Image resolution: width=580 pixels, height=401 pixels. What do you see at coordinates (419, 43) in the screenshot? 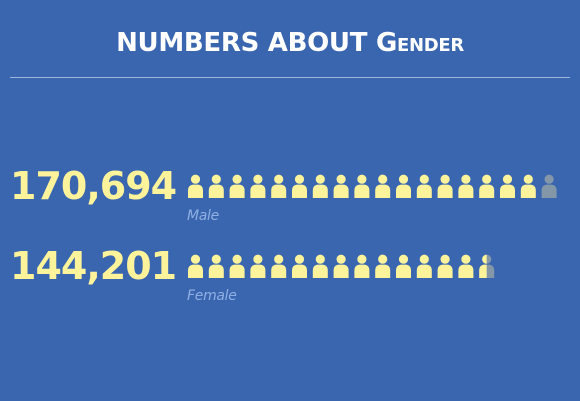
I see `title-smallcaps: Gender` at bounding box center [419, 43].